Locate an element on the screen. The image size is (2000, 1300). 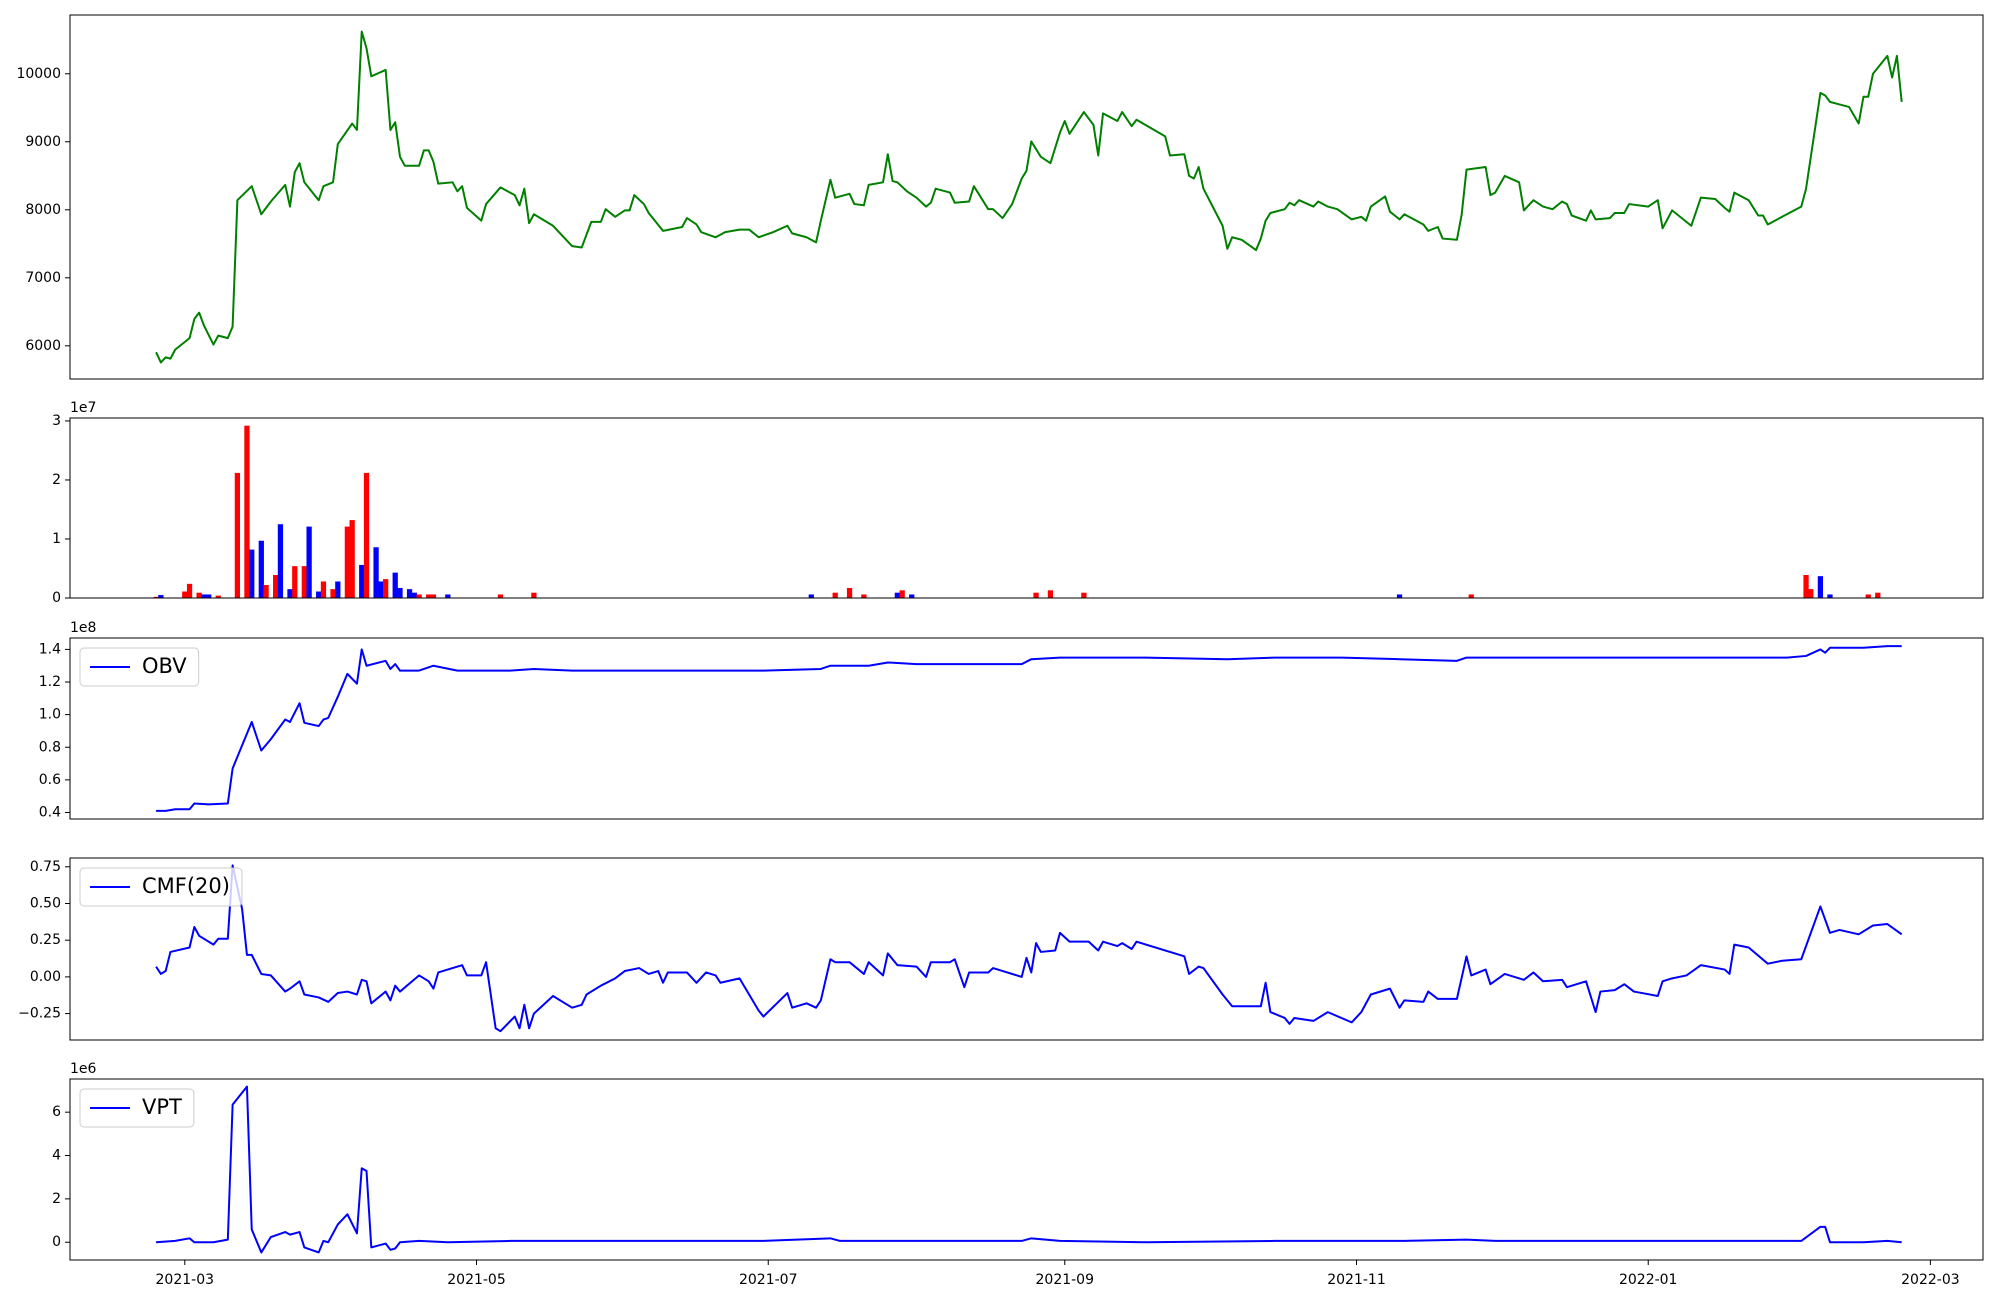
y-tick-label: 9000 is located at coordinates (43, 142).